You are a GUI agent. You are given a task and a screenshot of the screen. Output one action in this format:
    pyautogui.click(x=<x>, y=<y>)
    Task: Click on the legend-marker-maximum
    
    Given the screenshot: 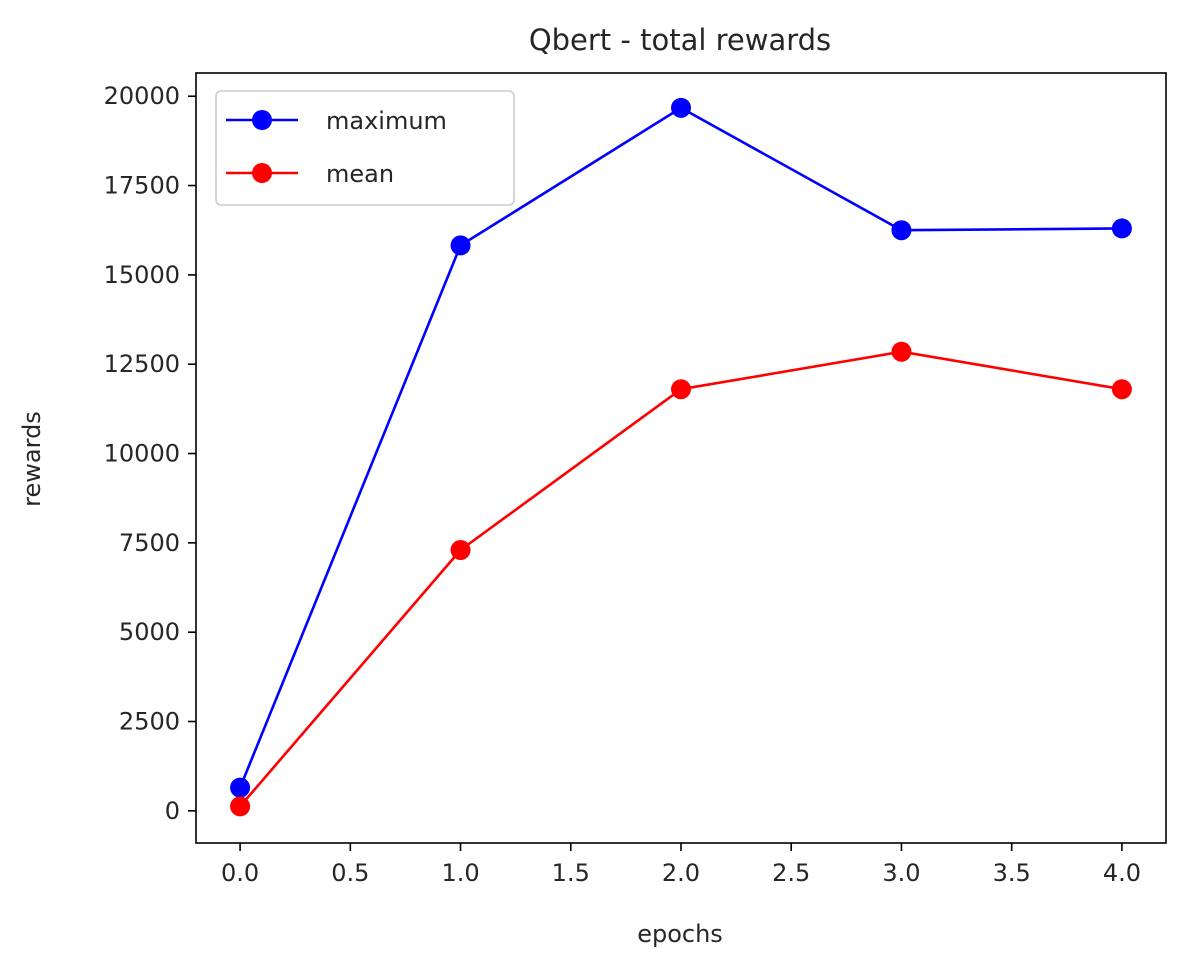 What is the action you would take?
    pyautogui.click(x=262, y=120)
    